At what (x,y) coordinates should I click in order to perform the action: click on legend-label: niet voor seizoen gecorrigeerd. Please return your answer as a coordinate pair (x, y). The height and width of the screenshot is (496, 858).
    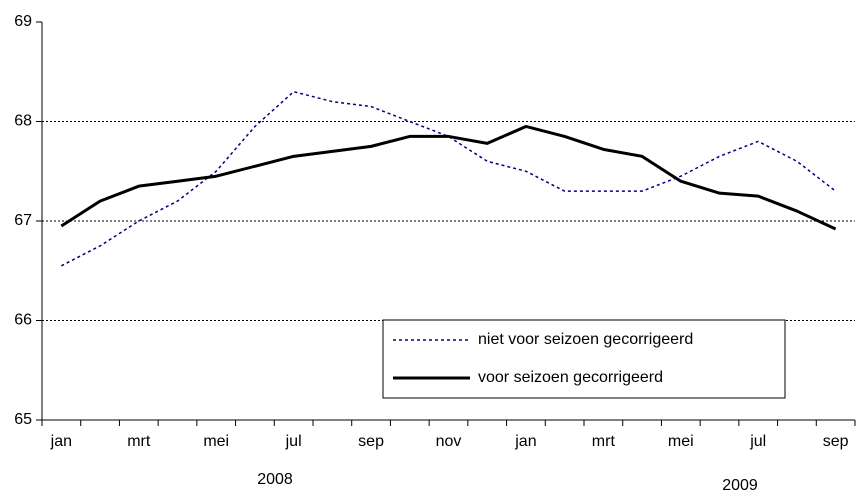
    Looking at the image, I should click on (585, 339).